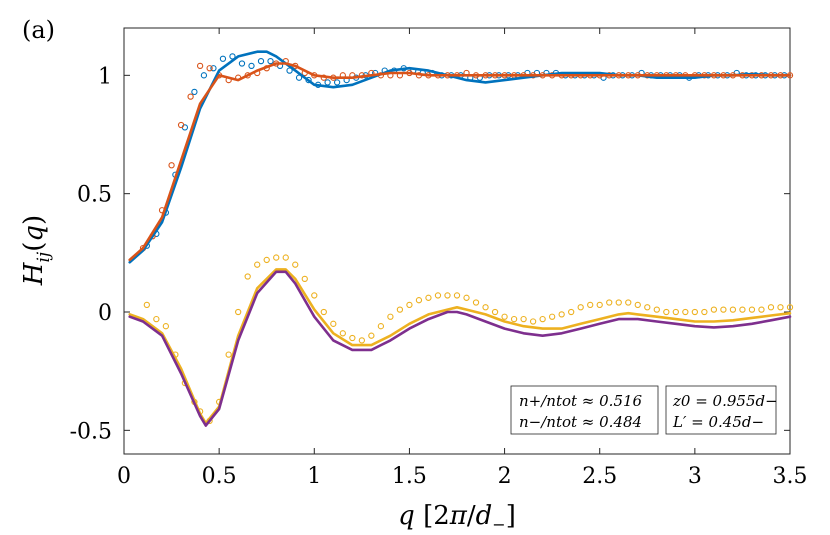 The width and height of the screenshot is (830, 535). I want to click on annotation-box-params: z0 = 0.955d− L′ = 0.45d−, so click(721, 410).